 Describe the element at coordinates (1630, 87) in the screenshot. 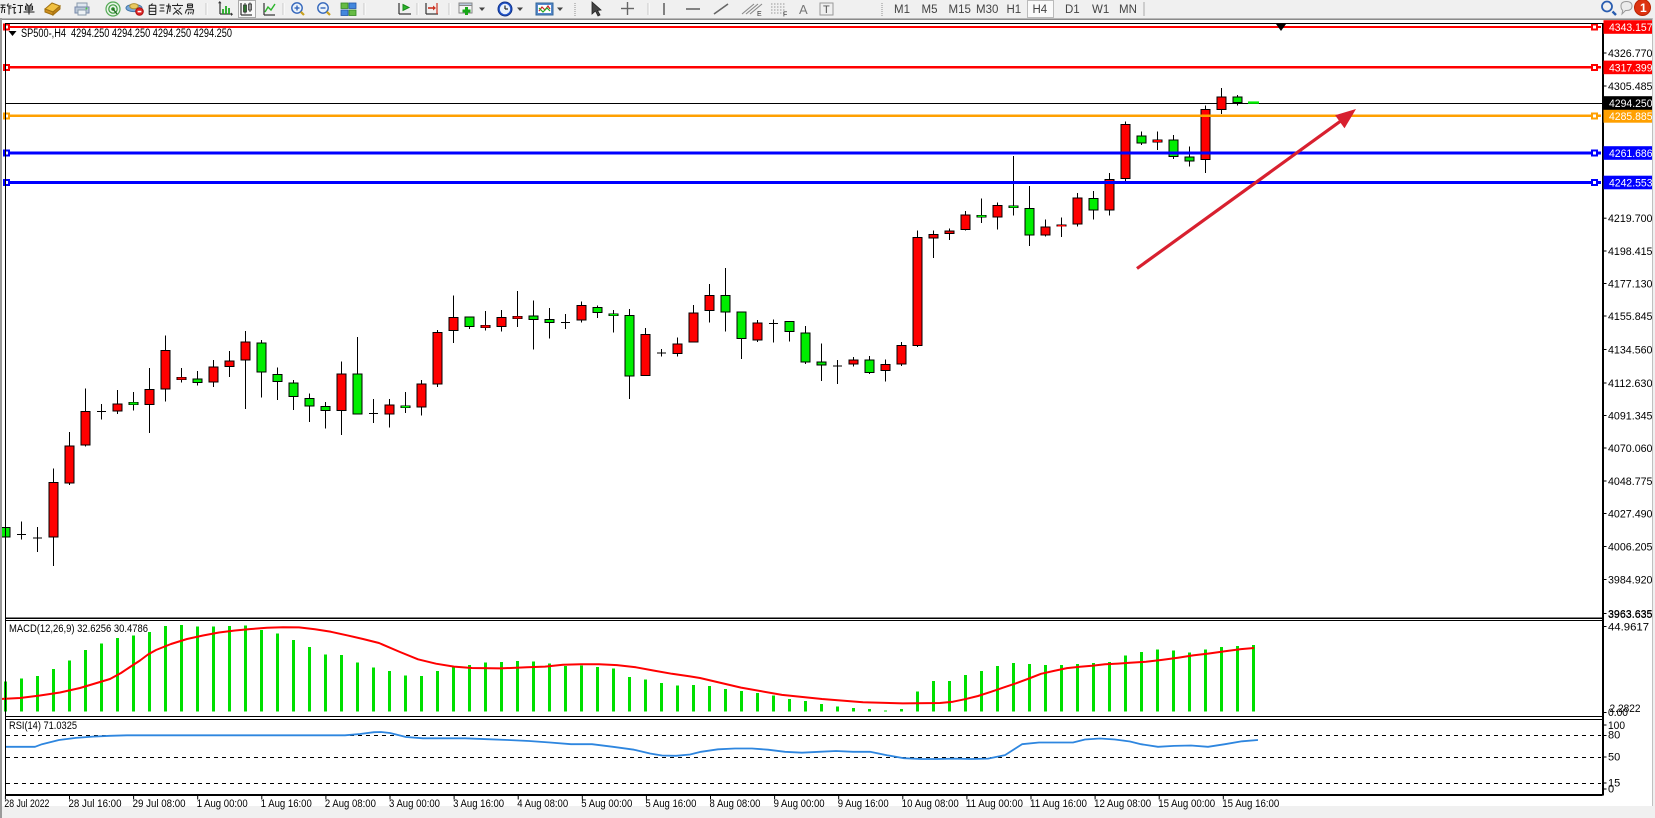

I see `svg-text: 4305.485` at that location.